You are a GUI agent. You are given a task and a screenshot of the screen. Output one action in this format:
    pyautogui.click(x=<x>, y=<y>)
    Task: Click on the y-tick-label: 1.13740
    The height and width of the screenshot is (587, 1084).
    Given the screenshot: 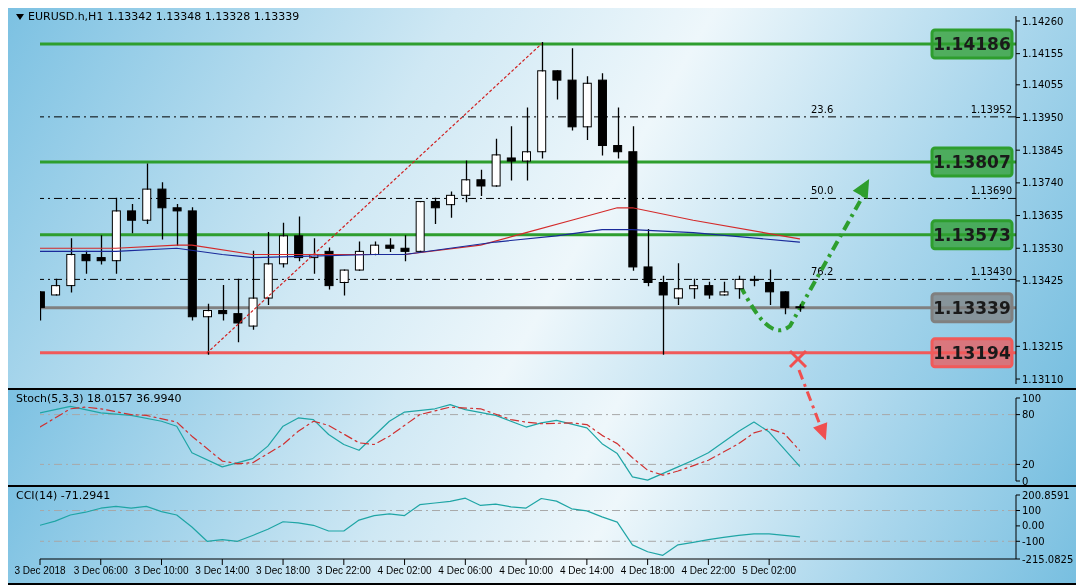 What is the action you would take?
    pyautogui.click(x=1043, y=183)
    